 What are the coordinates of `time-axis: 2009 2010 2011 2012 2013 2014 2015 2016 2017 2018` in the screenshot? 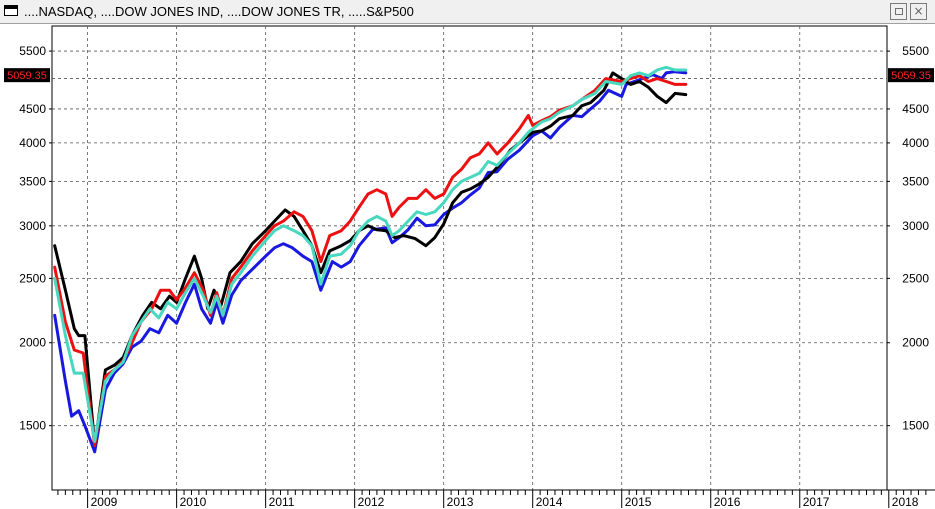 It's located at (493, 499).